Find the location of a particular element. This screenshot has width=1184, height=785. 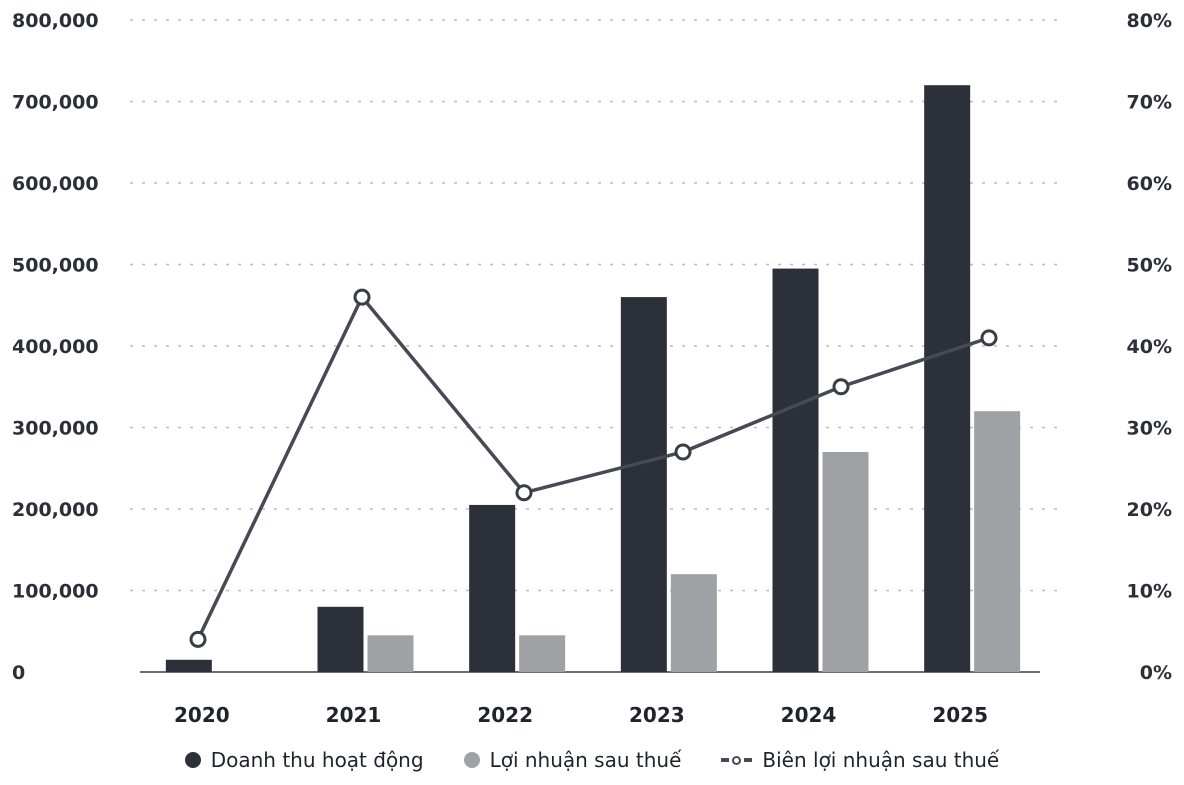

legend-label-revenue: Doanh thu hoạt động is located at coordinates (317, 760).